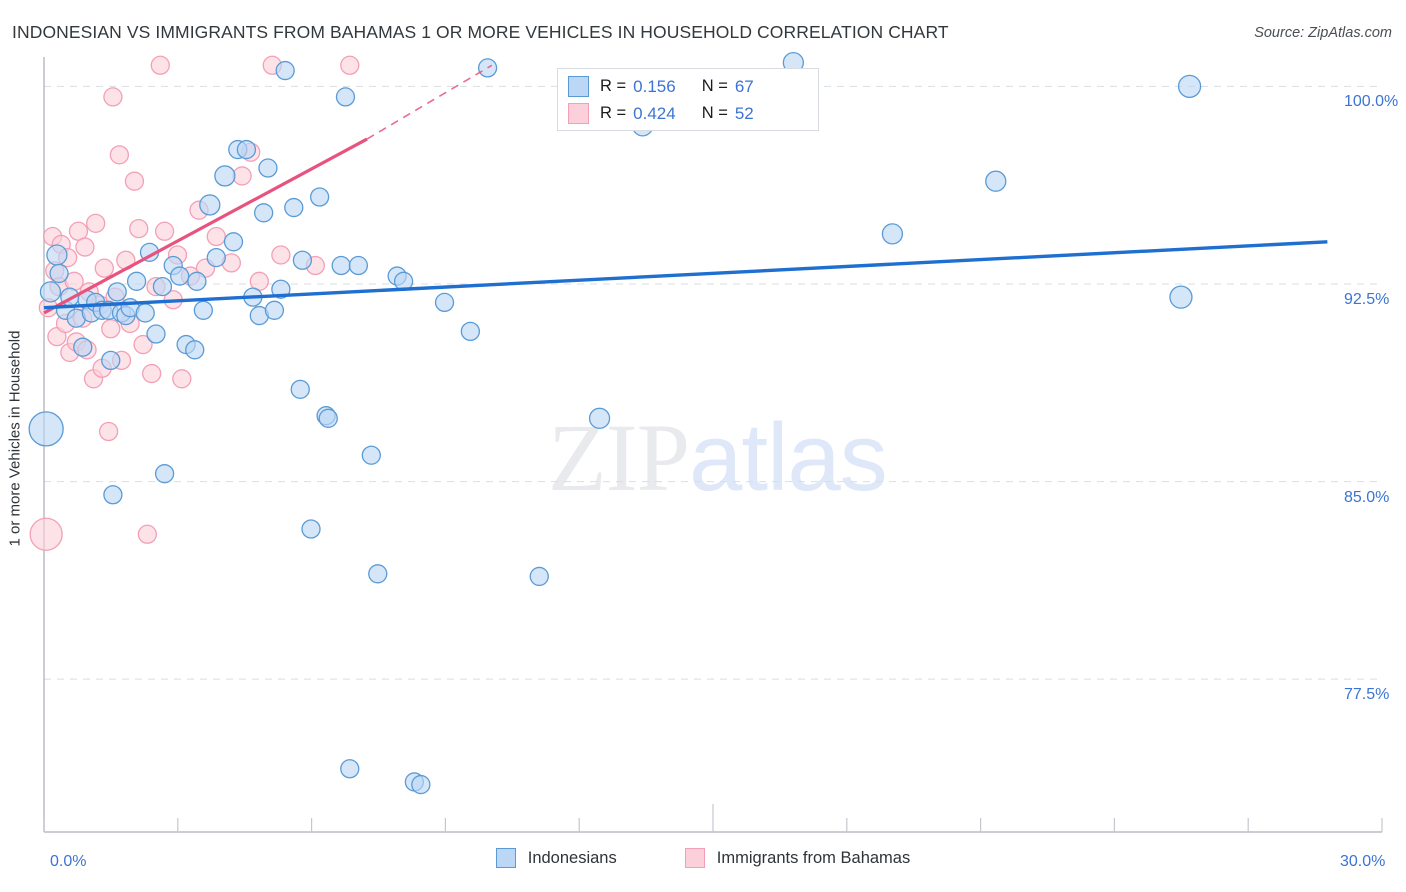  What do you see at coordinates (744, 86) in the screenshot?
I see `n-value-indonesians: 67` at bounding box center [744, 86].